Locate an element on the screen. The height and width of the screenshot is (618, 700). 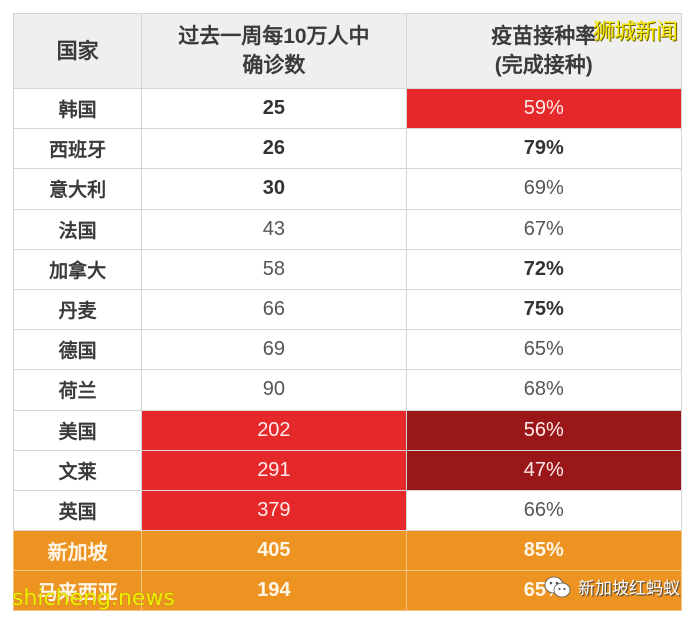
cases-cell: 66 is located at coordinates (274, 309).